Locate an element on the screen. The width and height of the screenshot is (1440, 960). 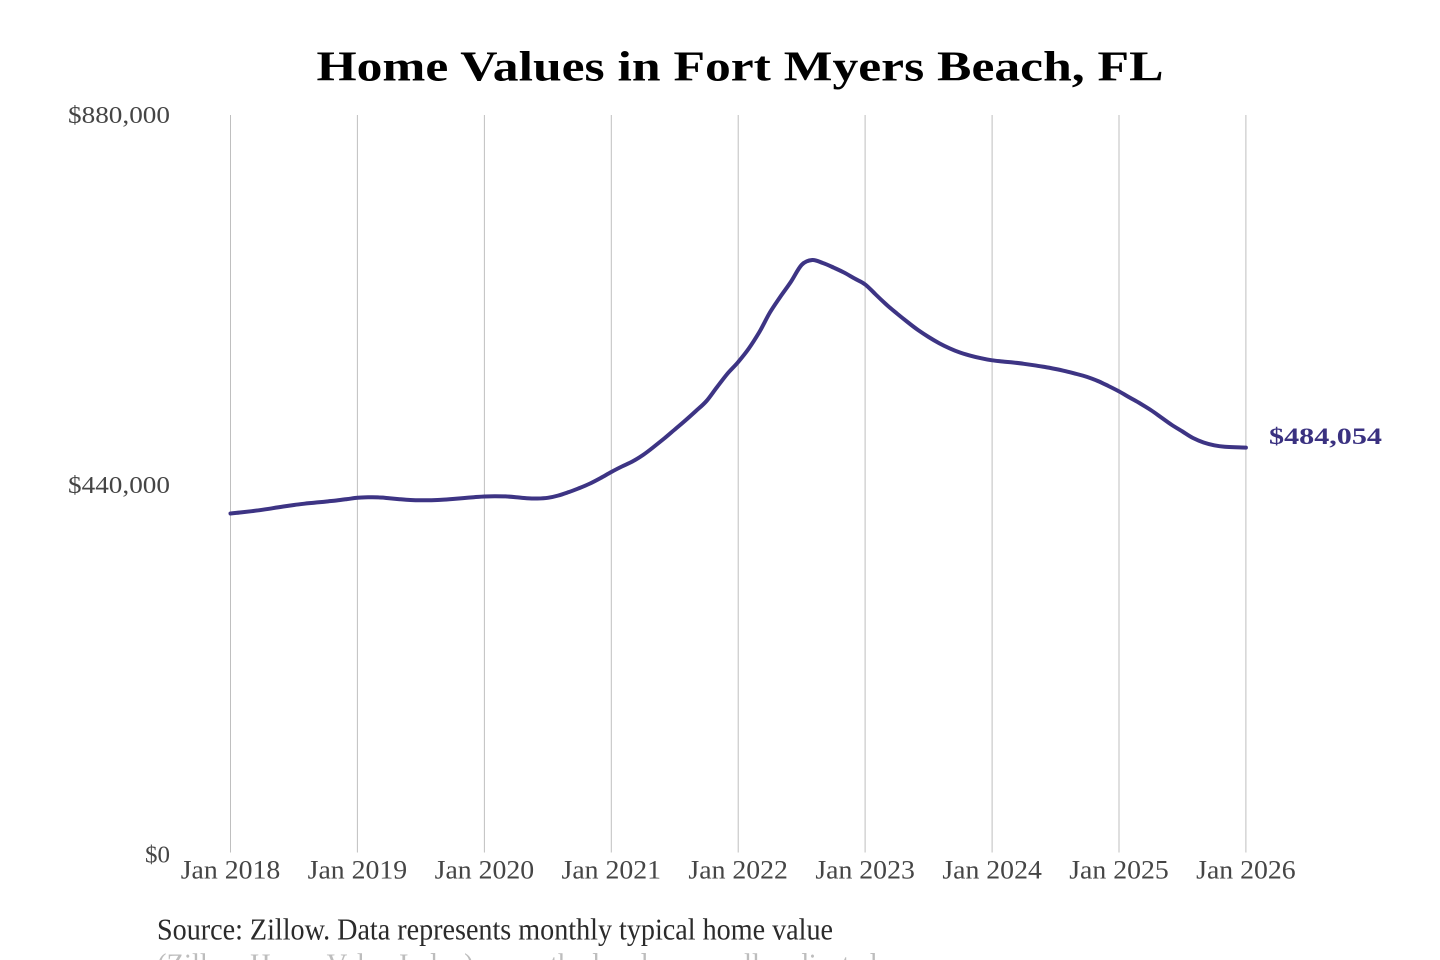
svg-text: Jan 2026 is located at coordinates (1246, 870).